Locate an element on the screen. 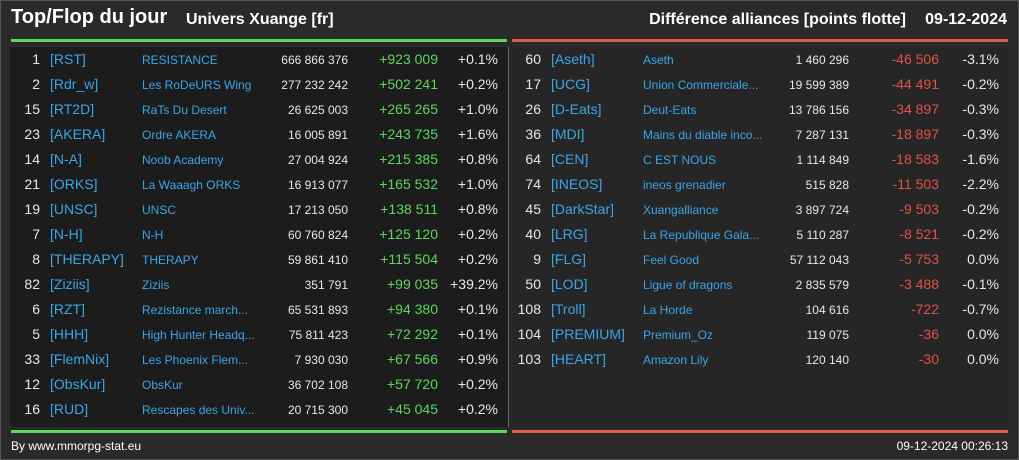 This screenshot has width=1019, height=460. rank-cell: 15 is located at coordinates (32, 109).